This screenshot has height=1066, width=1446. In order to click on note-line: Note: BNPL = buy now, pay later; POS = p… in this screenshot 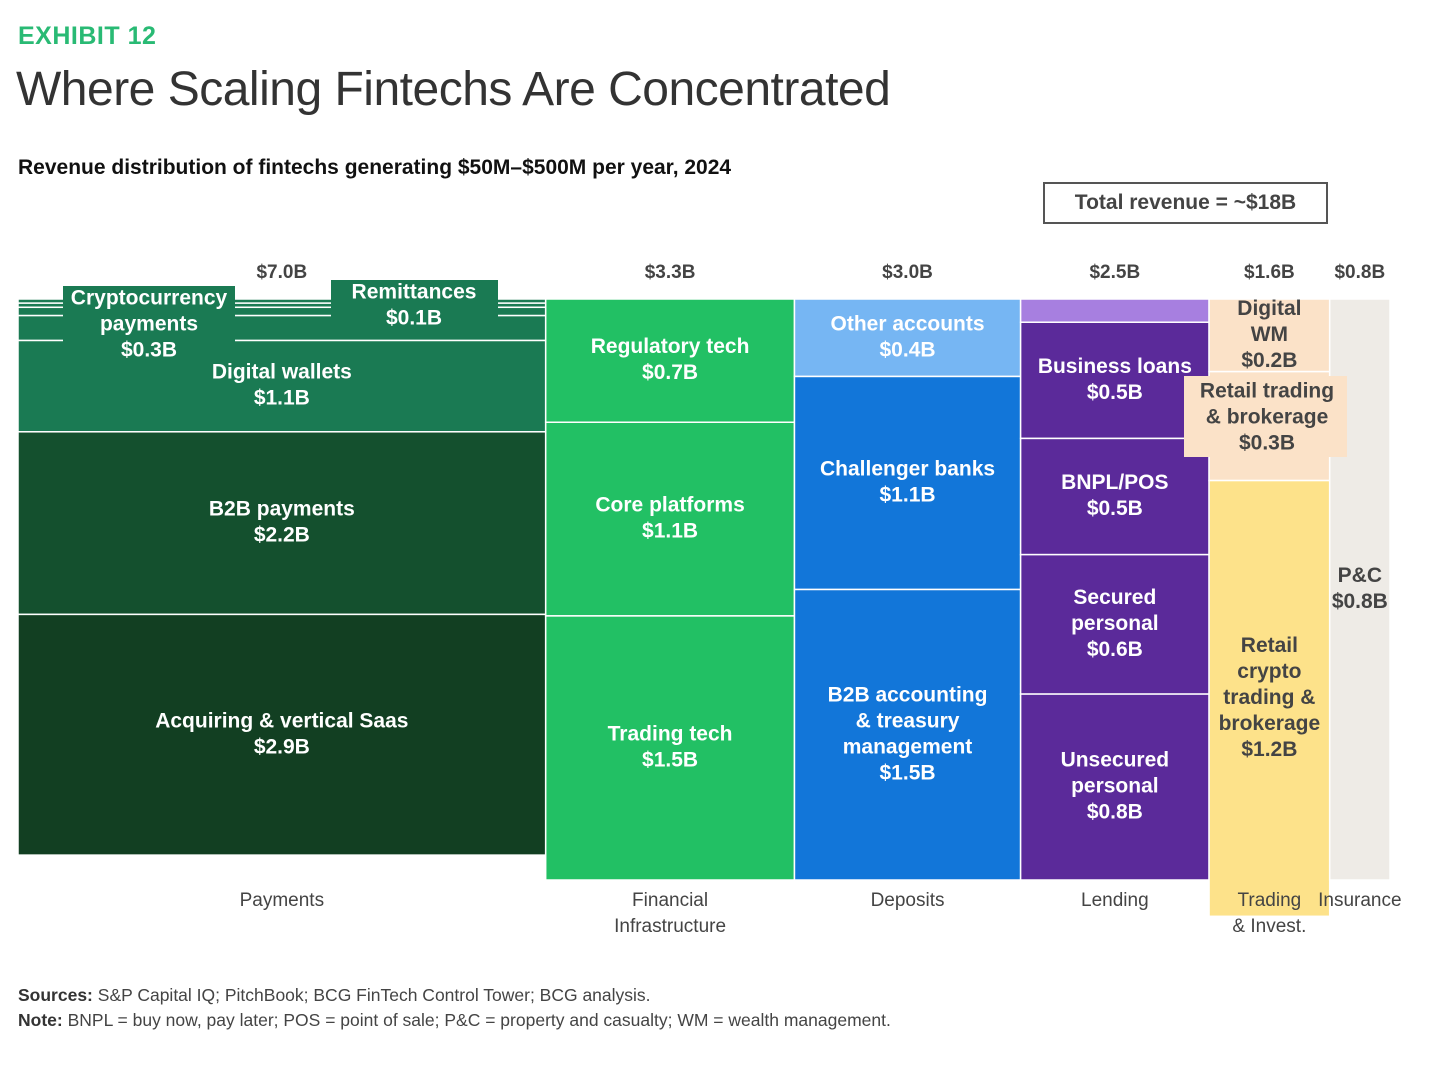, I will do `click(454, 1020)`.